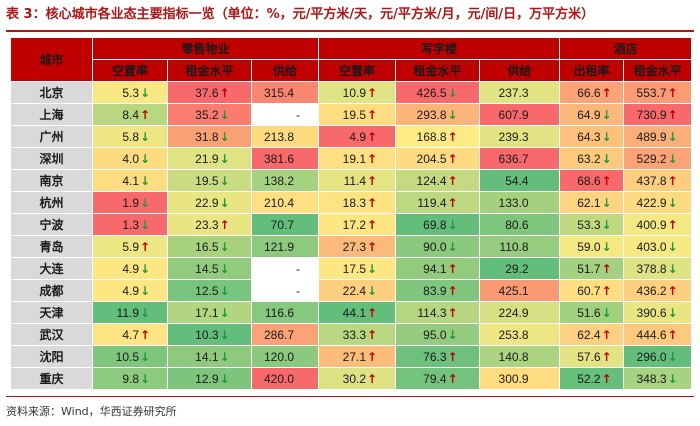 This screenshot has width=700, height=426. I want to click on value-text: 315.4, so click(279, 92).